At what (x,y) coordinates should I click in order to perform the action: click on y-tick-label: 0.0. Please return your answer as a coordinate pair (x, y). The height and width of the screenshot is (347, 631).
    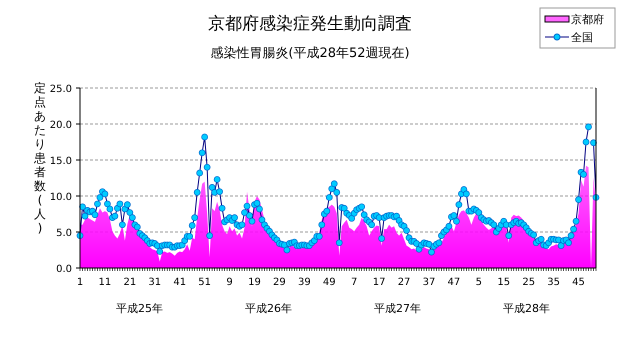
    Looking at the image, I should click on (64, 269).